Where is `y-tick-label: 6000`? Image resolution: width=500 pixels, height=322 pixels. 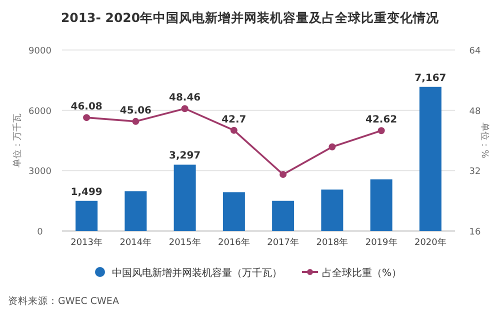
y-tick-label: 6000 is located at coordinates (40, 111).